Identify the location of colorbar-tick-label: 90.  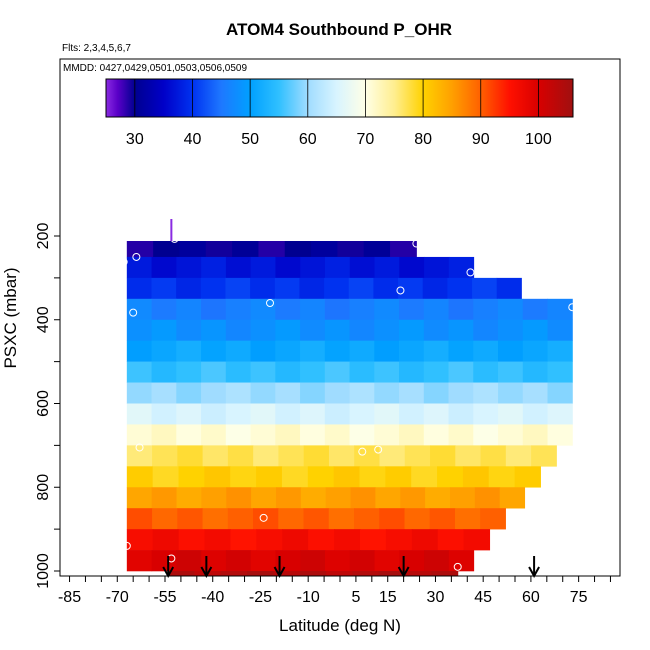
(481, 139).